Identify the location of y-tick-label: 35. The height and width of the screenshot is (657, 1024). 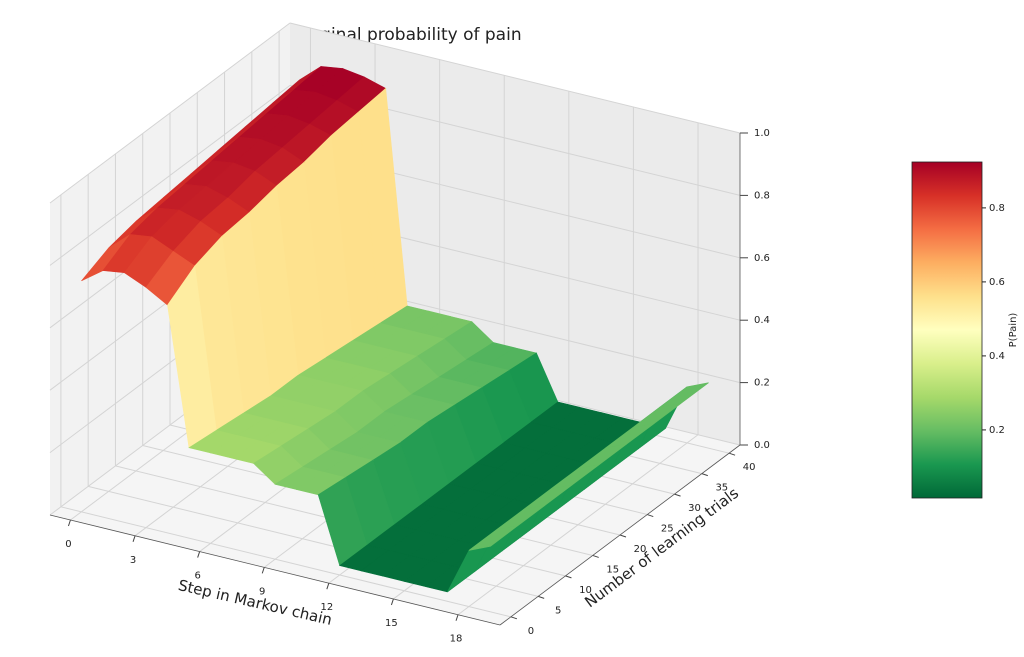
(721, 488).